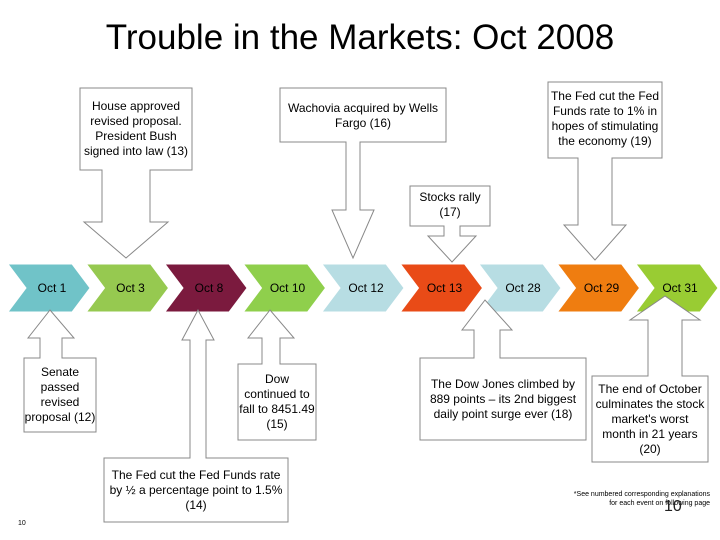 The height and width of the screenshot is (540, 720). I want to click on timeline-date-label: Oct 10, so click(287, 288).